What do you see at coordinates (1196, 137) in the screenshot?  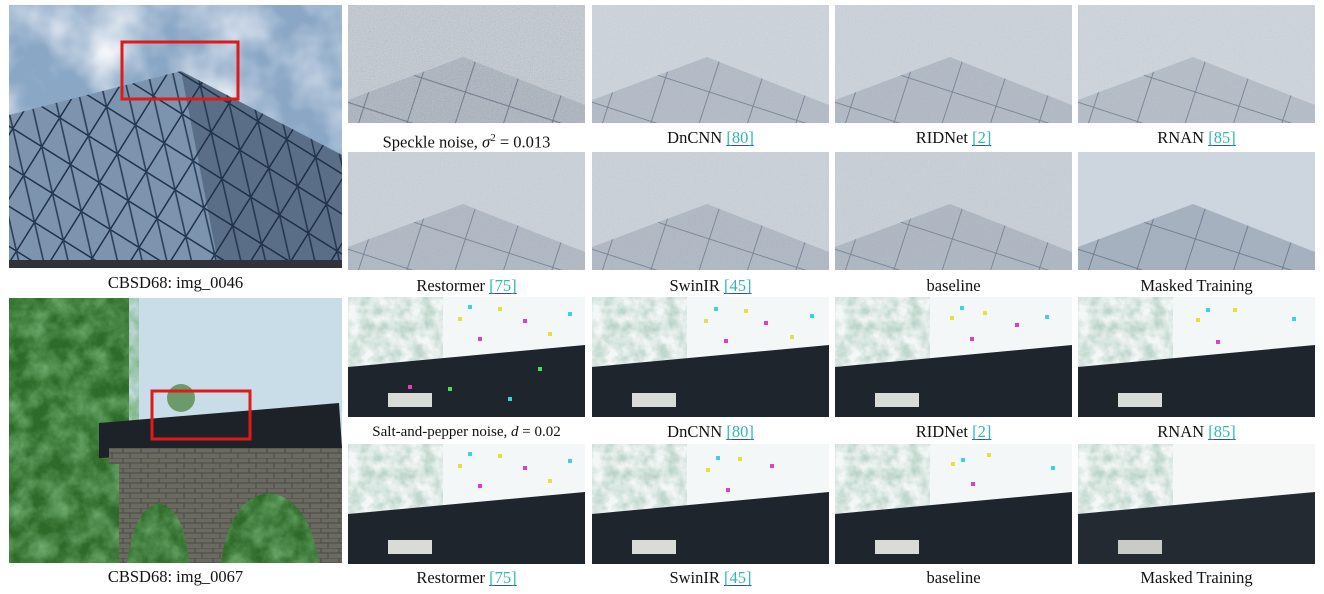 I see `caption-rnan-1: RNAN [85]` at bounding box center [1196, 137].